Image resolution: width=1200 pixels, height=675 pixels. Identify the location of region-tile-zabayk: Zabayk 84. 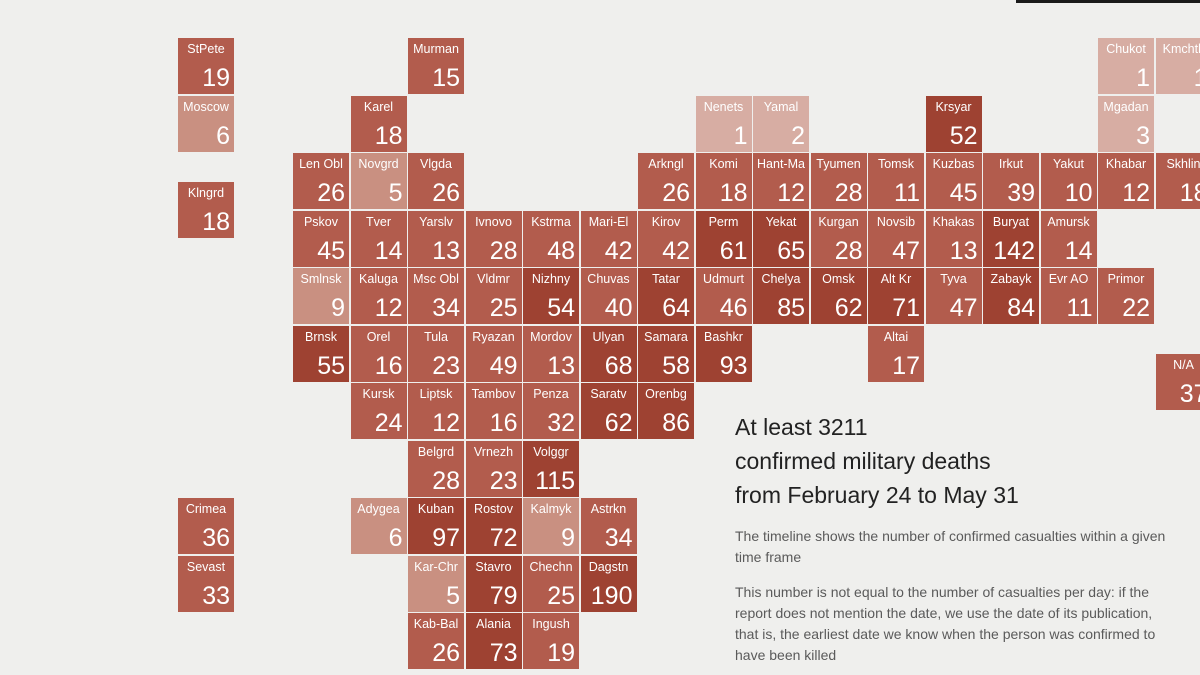
(1011, 296).